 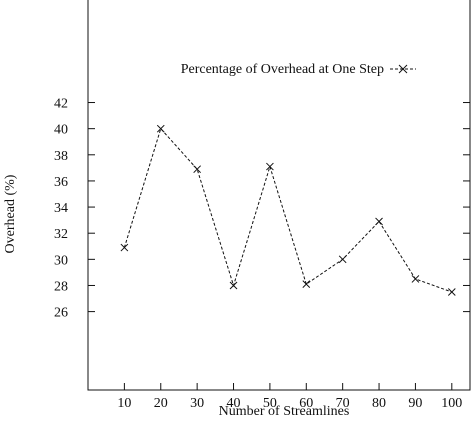 What do you see at coordinates (451, 403) in the screenshot?
I see `x-tick-label: 100` at bounding box center [451, 403].